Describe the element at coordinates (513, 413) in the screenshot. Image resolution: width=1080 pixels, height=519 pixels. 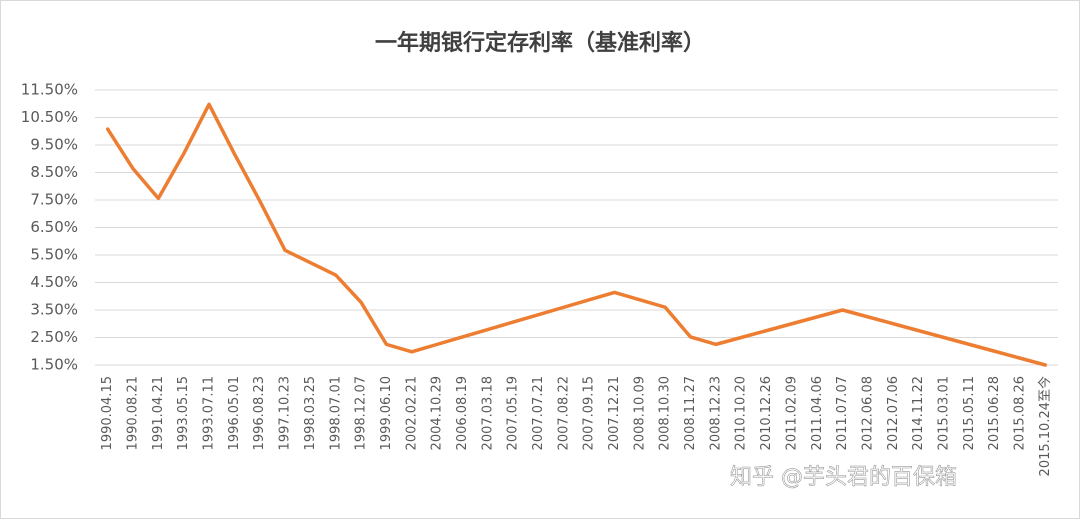
I see `x-tick-label: 2007.05.19` at that location.